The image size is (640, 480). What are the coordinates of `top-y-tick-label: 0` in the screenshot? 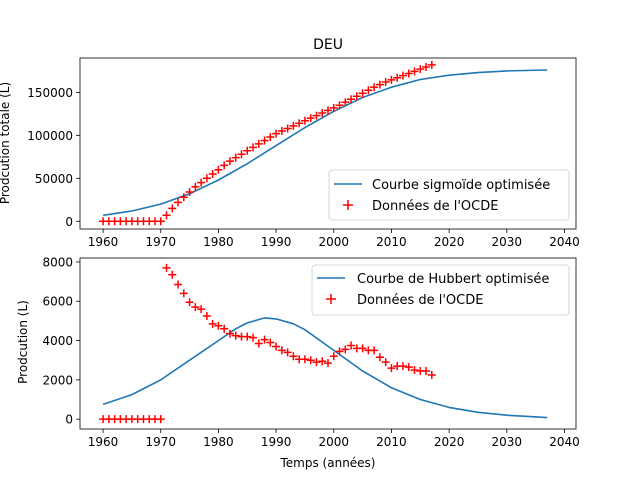 It's located at (69, 222).